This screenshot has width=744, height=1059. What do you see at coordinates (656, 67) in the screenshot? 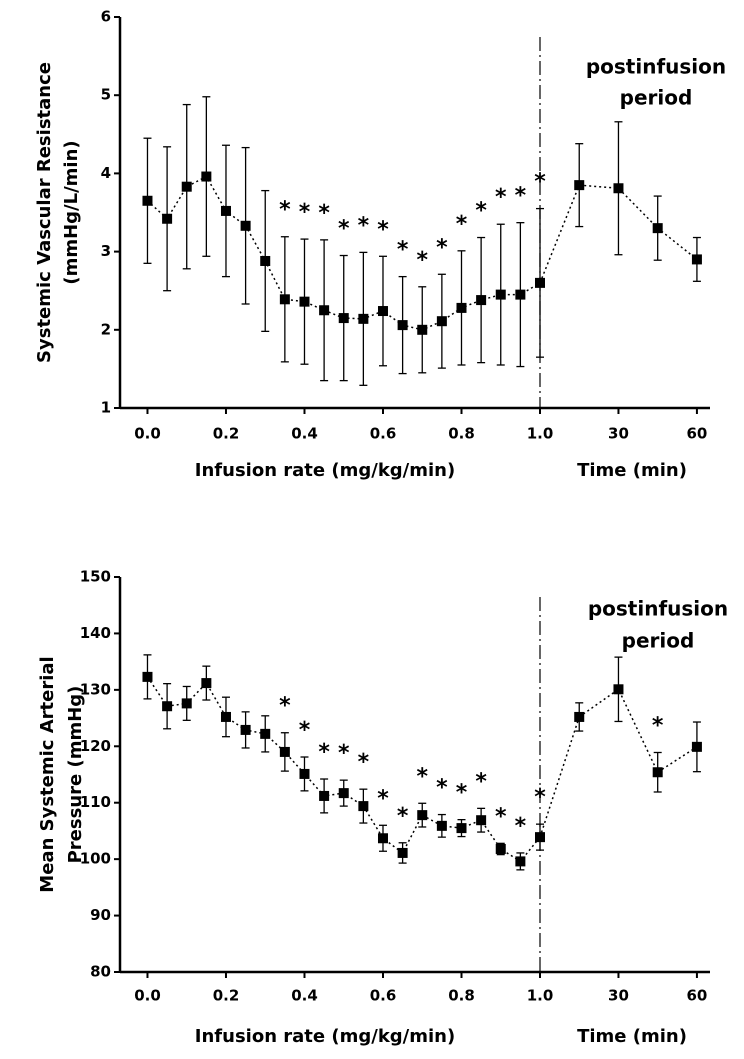
I see `annotation: postinfusion` at bounding box center [656, 67].